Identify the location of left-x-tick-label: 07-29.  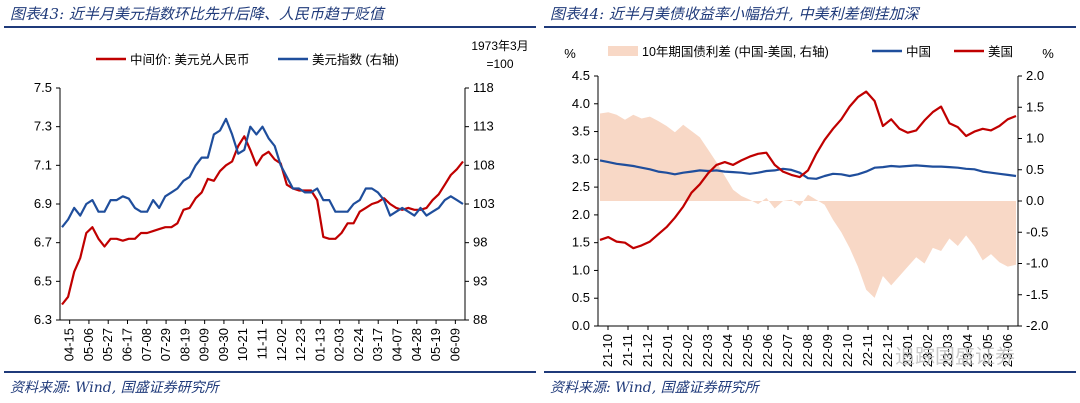
(165, 344).